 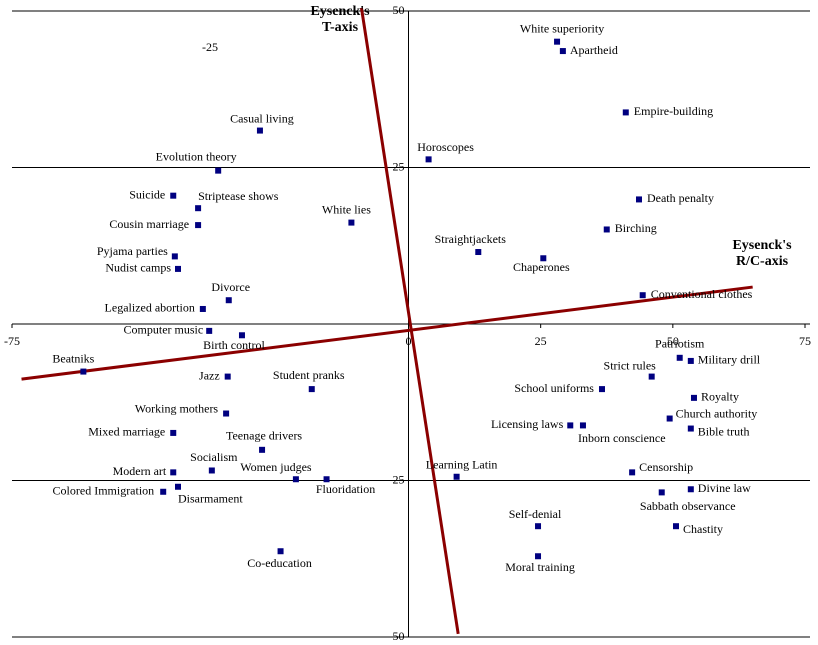 I want to click on y-tick-label: -25, so click(x=397, y=479).